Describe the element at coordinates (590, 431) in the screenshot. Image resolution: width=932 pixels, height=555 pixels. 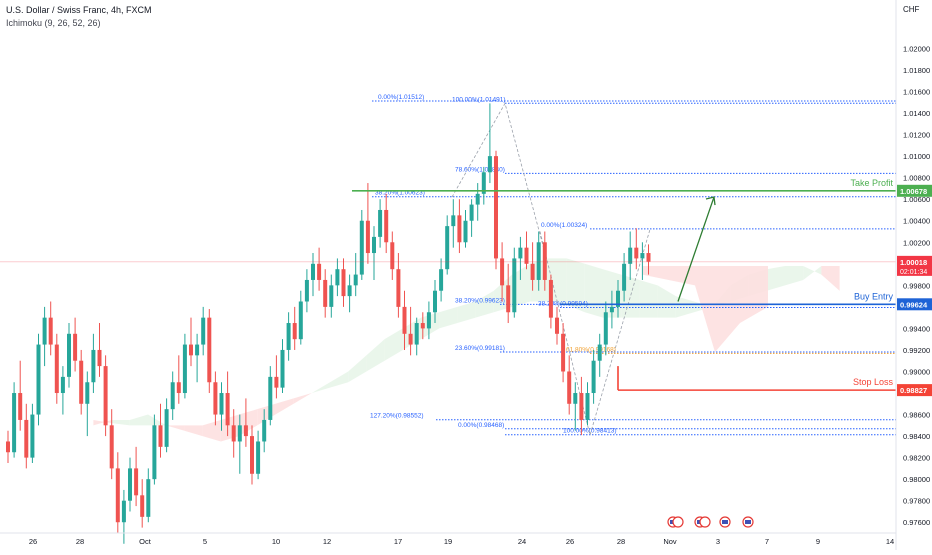
I see `fib-label: 100.00%(0.98413)` at that location.